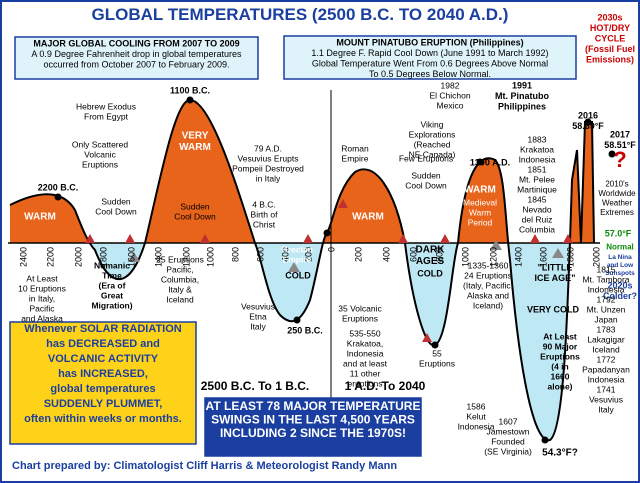  I want to click on annotation: Nevado, so click(537, 209).